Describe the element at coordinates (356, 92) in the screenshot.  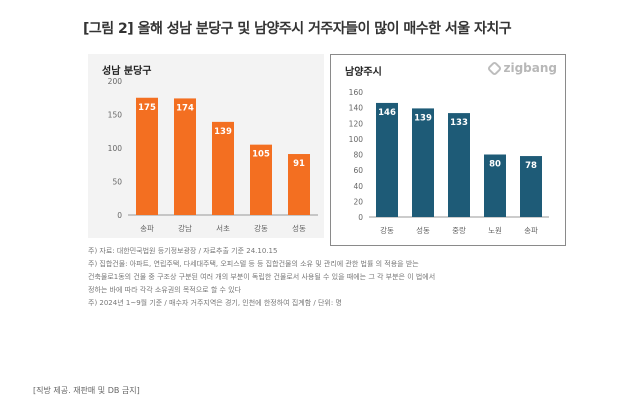
I see `y-tick-label: 160` at that location.